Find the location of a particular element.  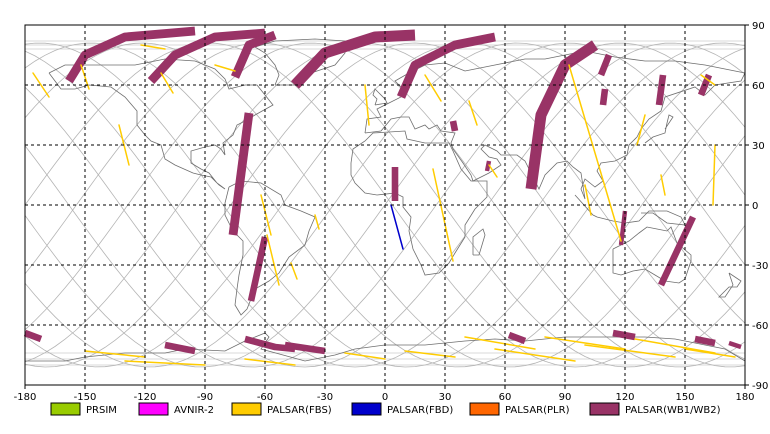

x-tick-label: -30 is located at coordinates (325, 397).